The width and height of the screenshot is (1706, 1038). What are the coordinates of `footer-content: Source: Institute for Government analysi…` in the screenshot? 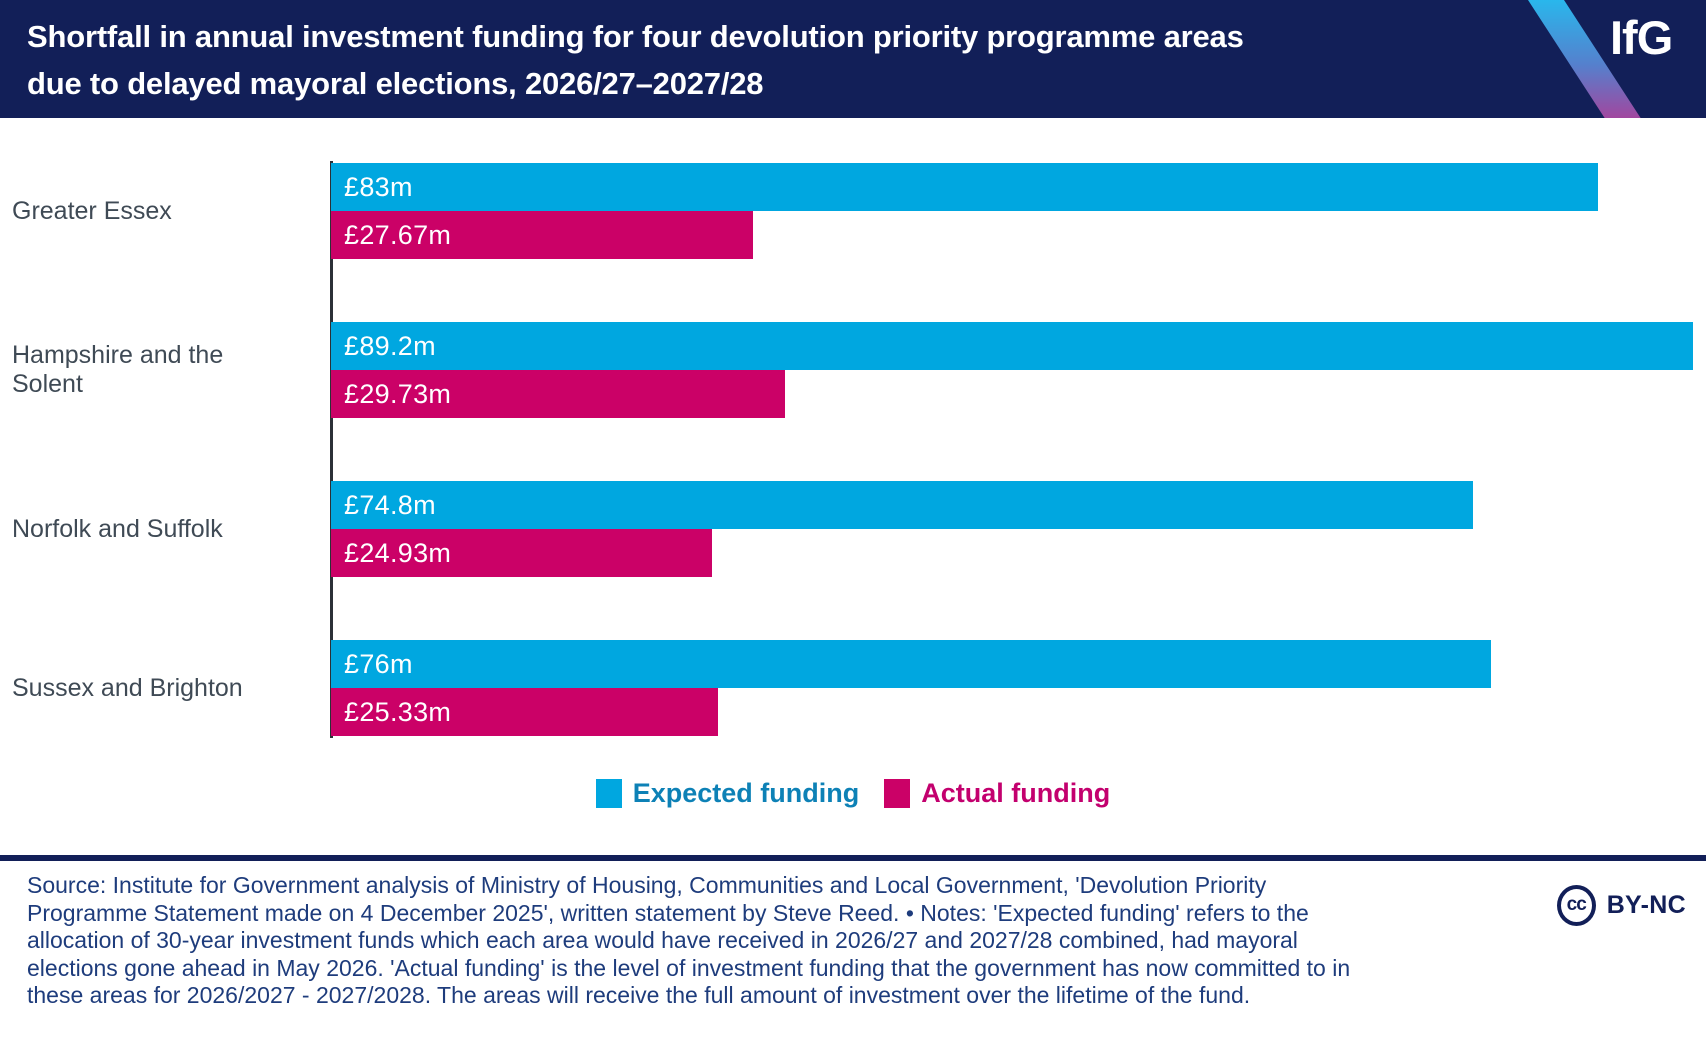 It's located at (853, 935).